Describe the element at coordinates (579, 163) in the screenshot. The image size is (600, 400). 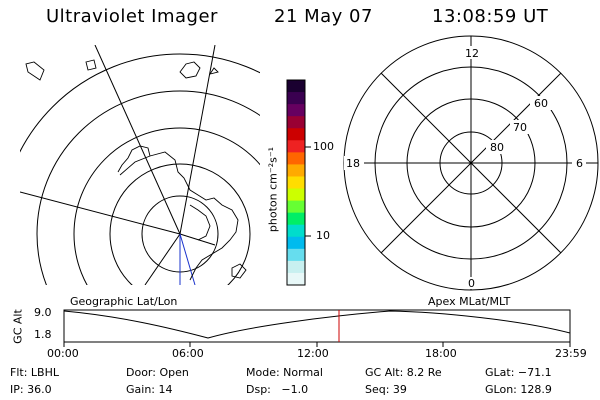
I see `mlt-label-6: 6` at that location.